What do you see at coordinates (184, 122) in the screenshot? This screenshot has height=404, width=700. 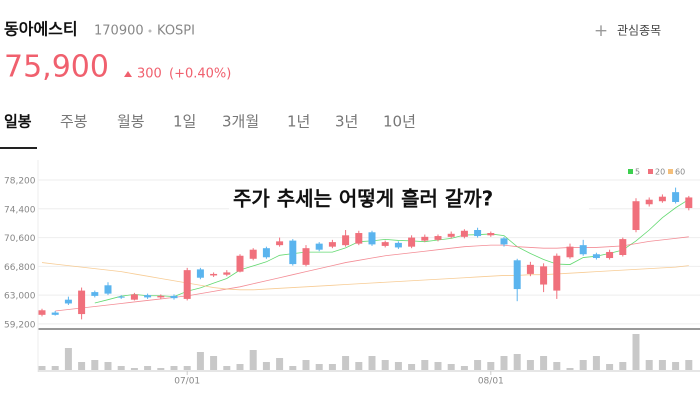 I see `tab: 1일` at bounding box center [184, 122].